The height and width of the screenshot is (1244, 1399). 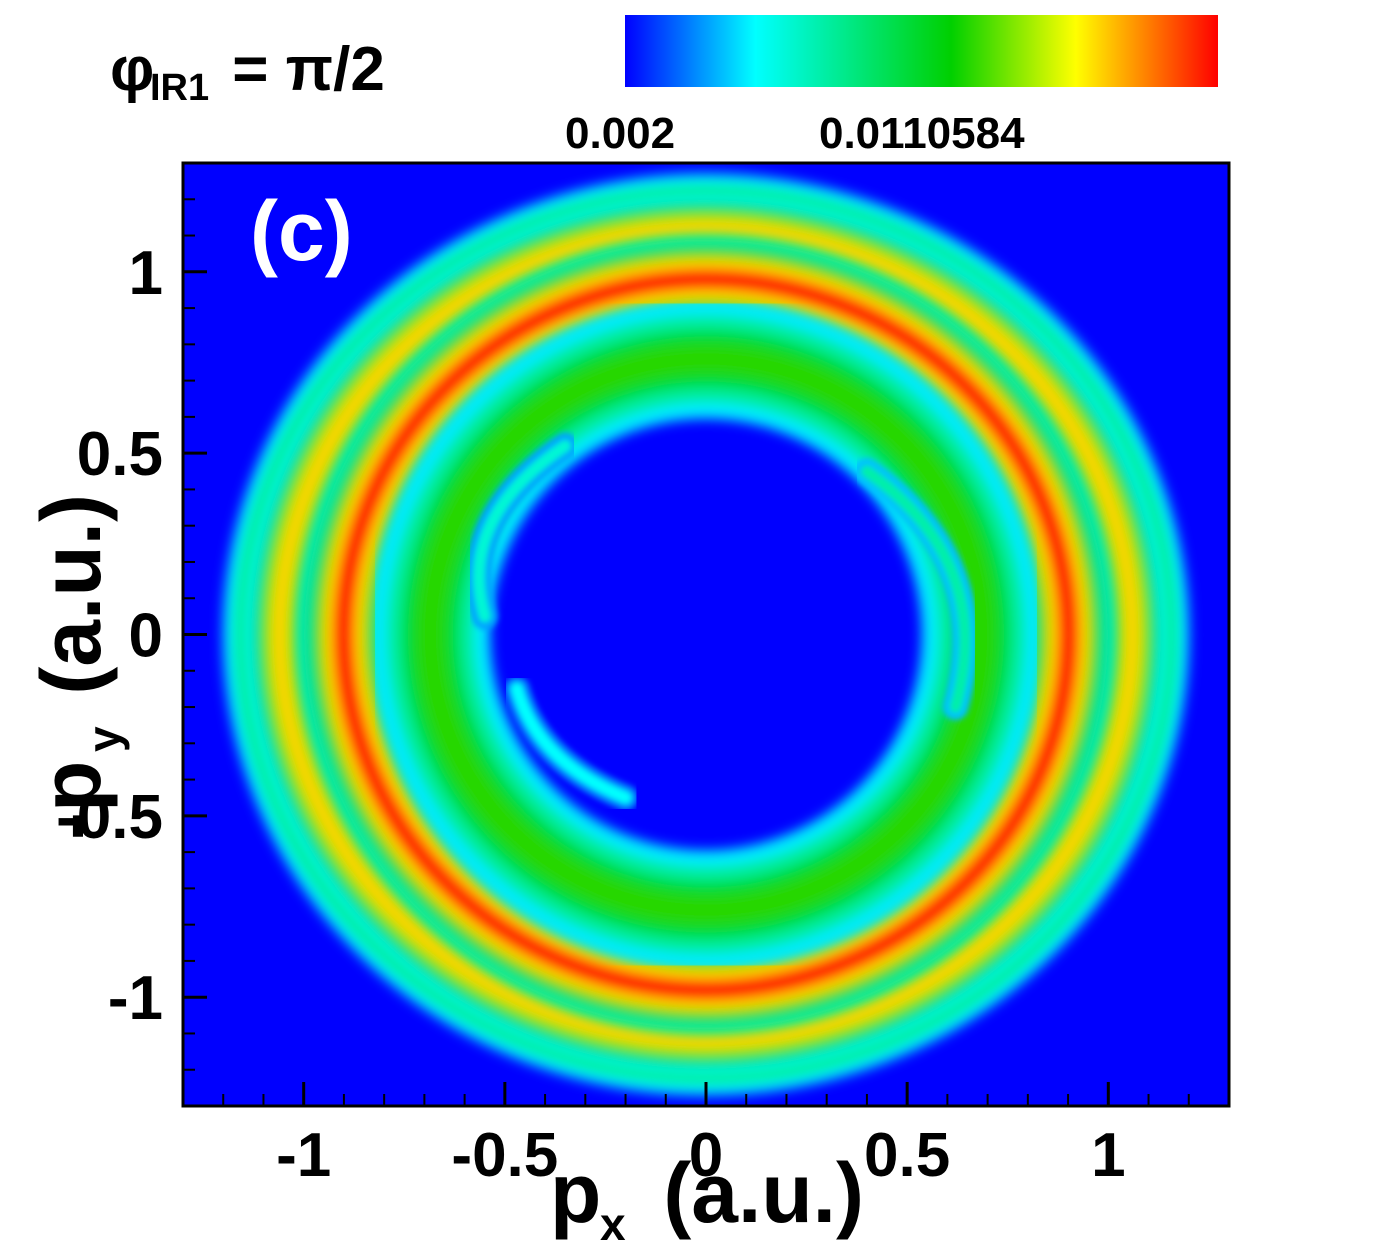 I want to click on xlabel-sub: x, so click(x=613, y=1221).